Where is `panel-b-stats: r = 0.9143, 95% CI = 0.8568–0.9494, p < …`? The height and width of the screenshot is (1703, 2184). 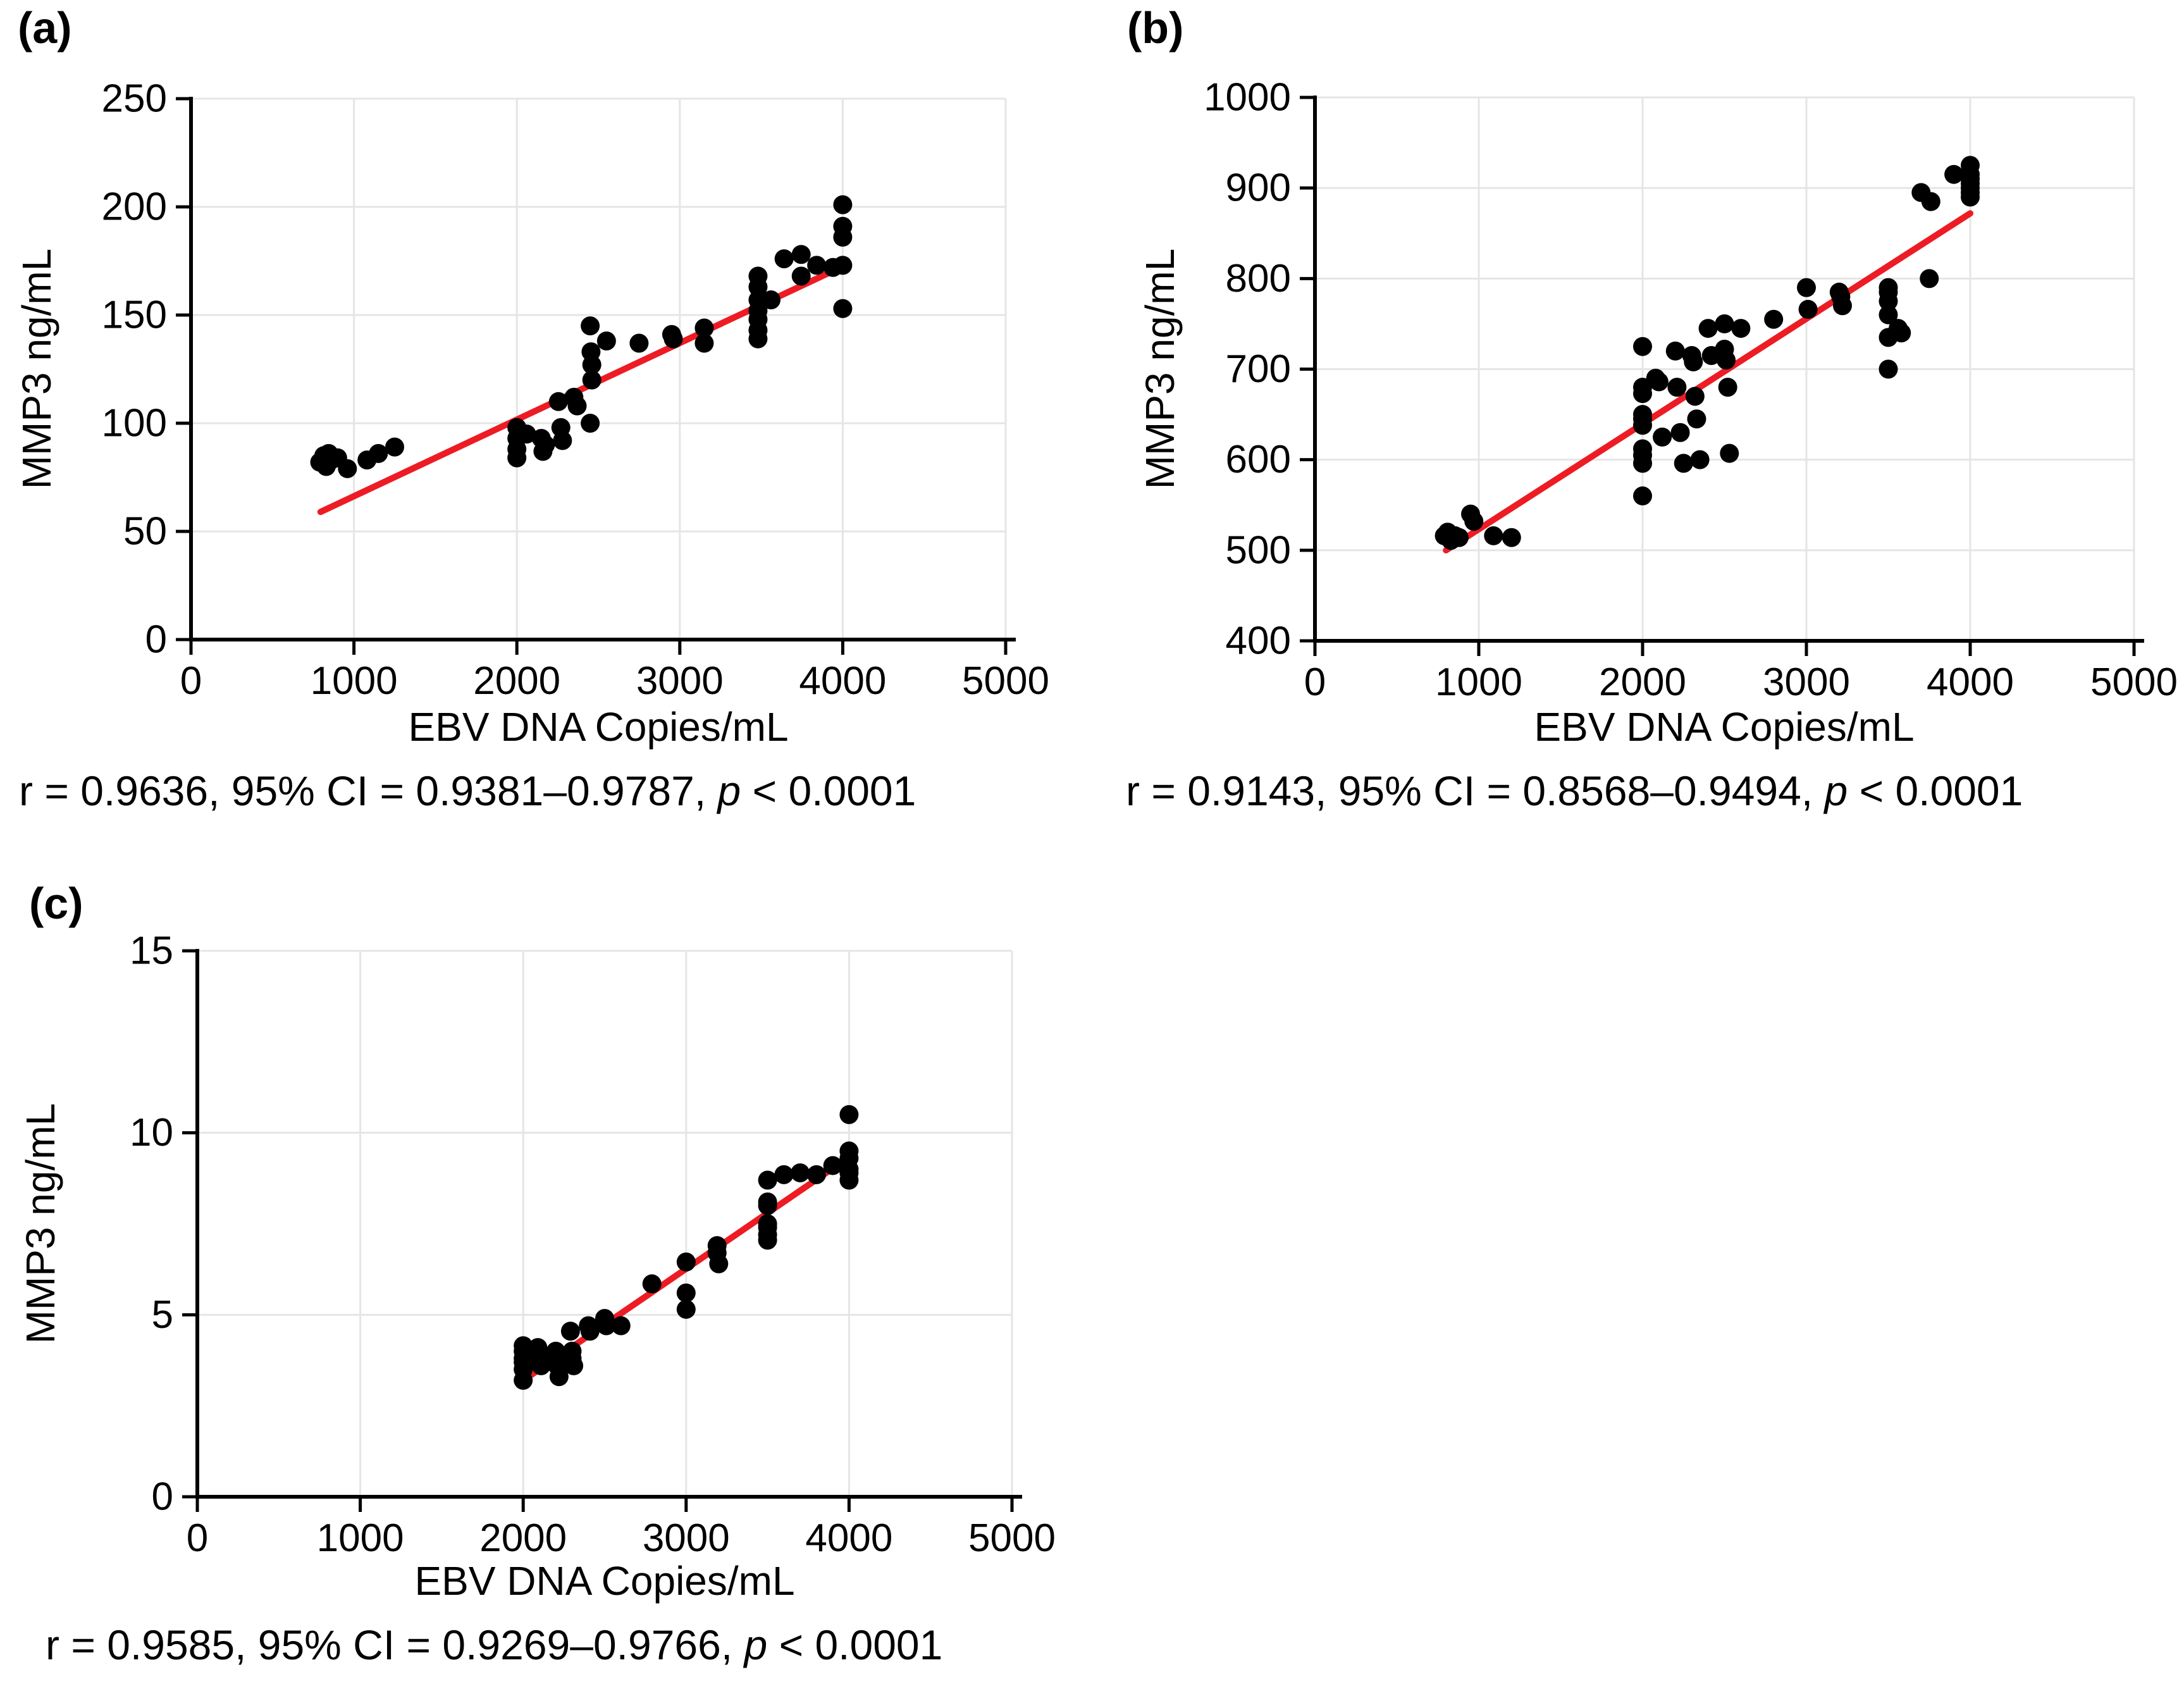 panel-b-stats: r = 0.9143, 95% CI = 0.8568–0.9494, p < … is located at coordinates (1574, 791).